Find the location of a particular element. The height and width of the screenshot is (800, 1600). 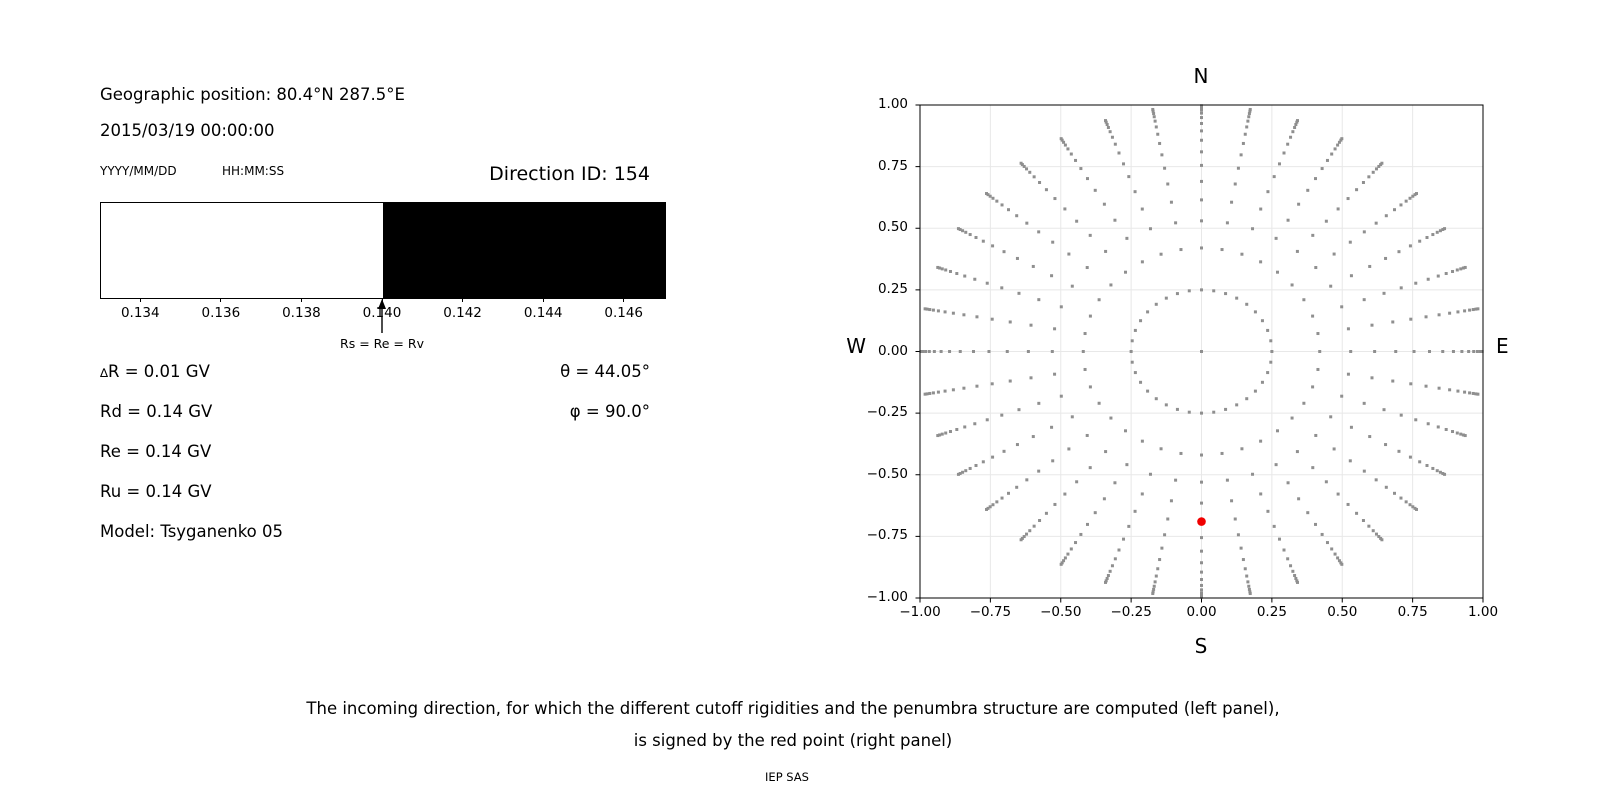

x-tick-label: 0.00 is located at coordinates (1201, 612).